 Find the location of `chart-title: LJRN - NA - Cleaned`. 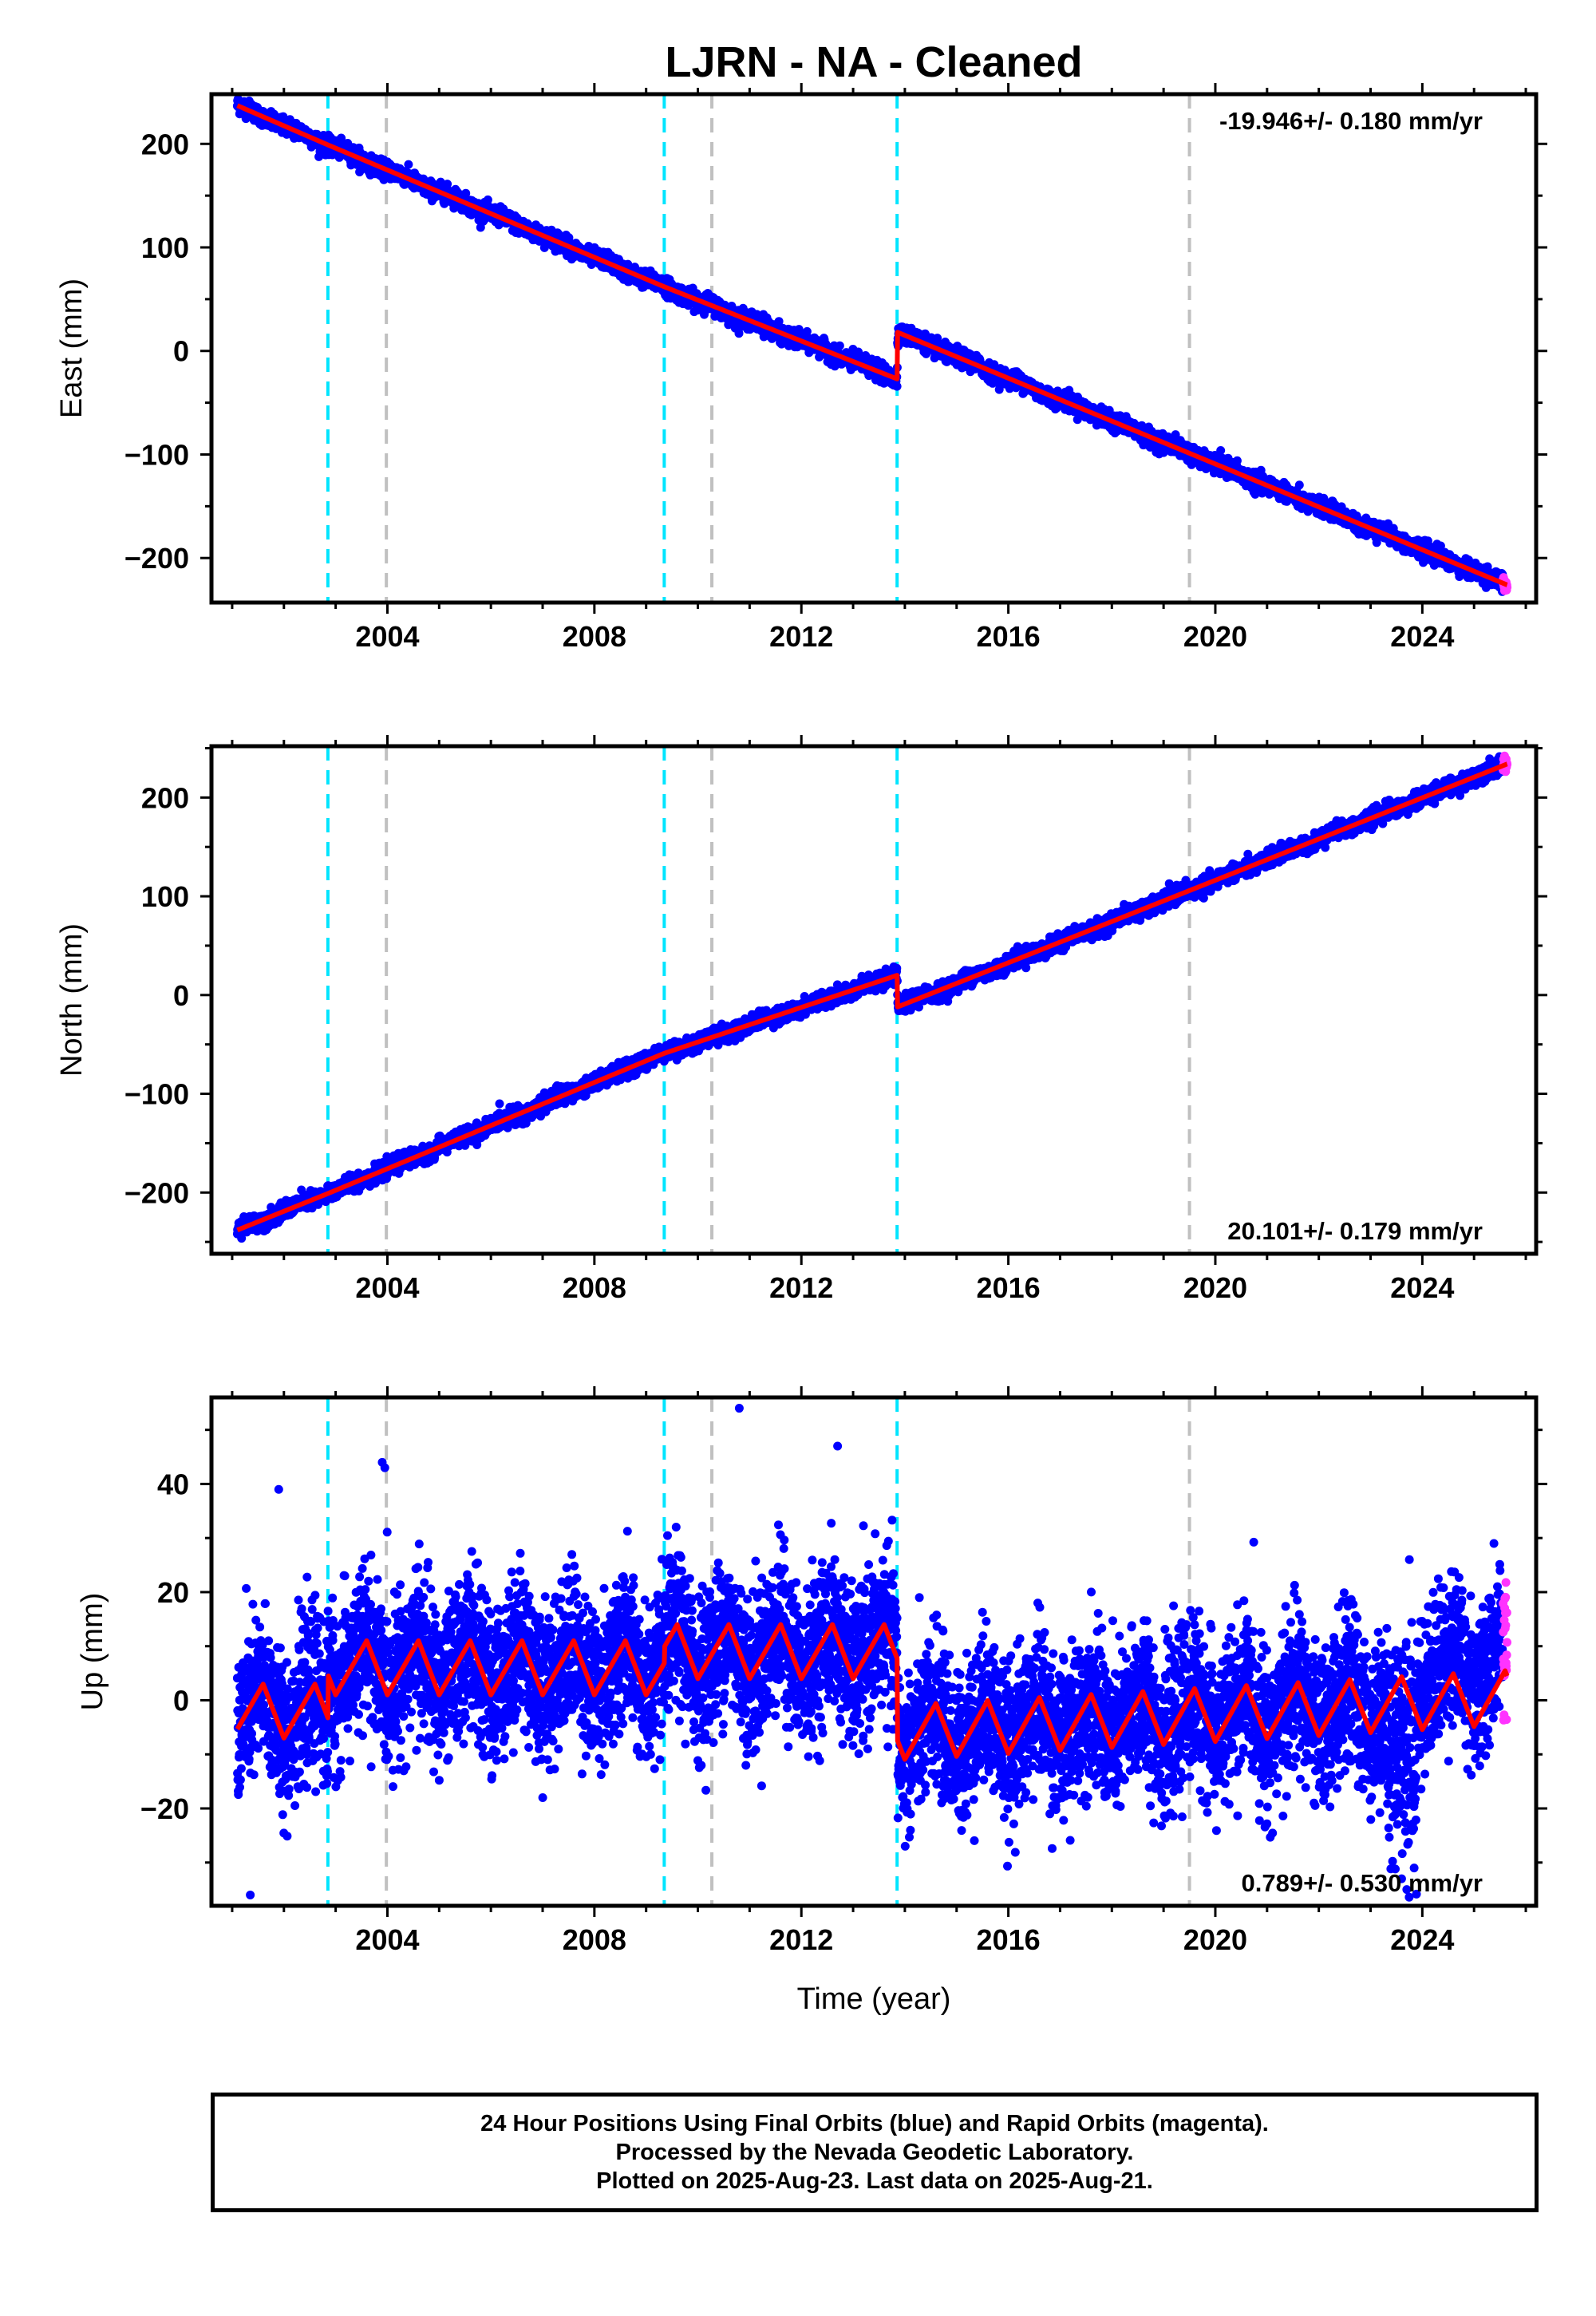

chart-title: LJRN - NA - Cleaned is located at coordinates (873, 62).